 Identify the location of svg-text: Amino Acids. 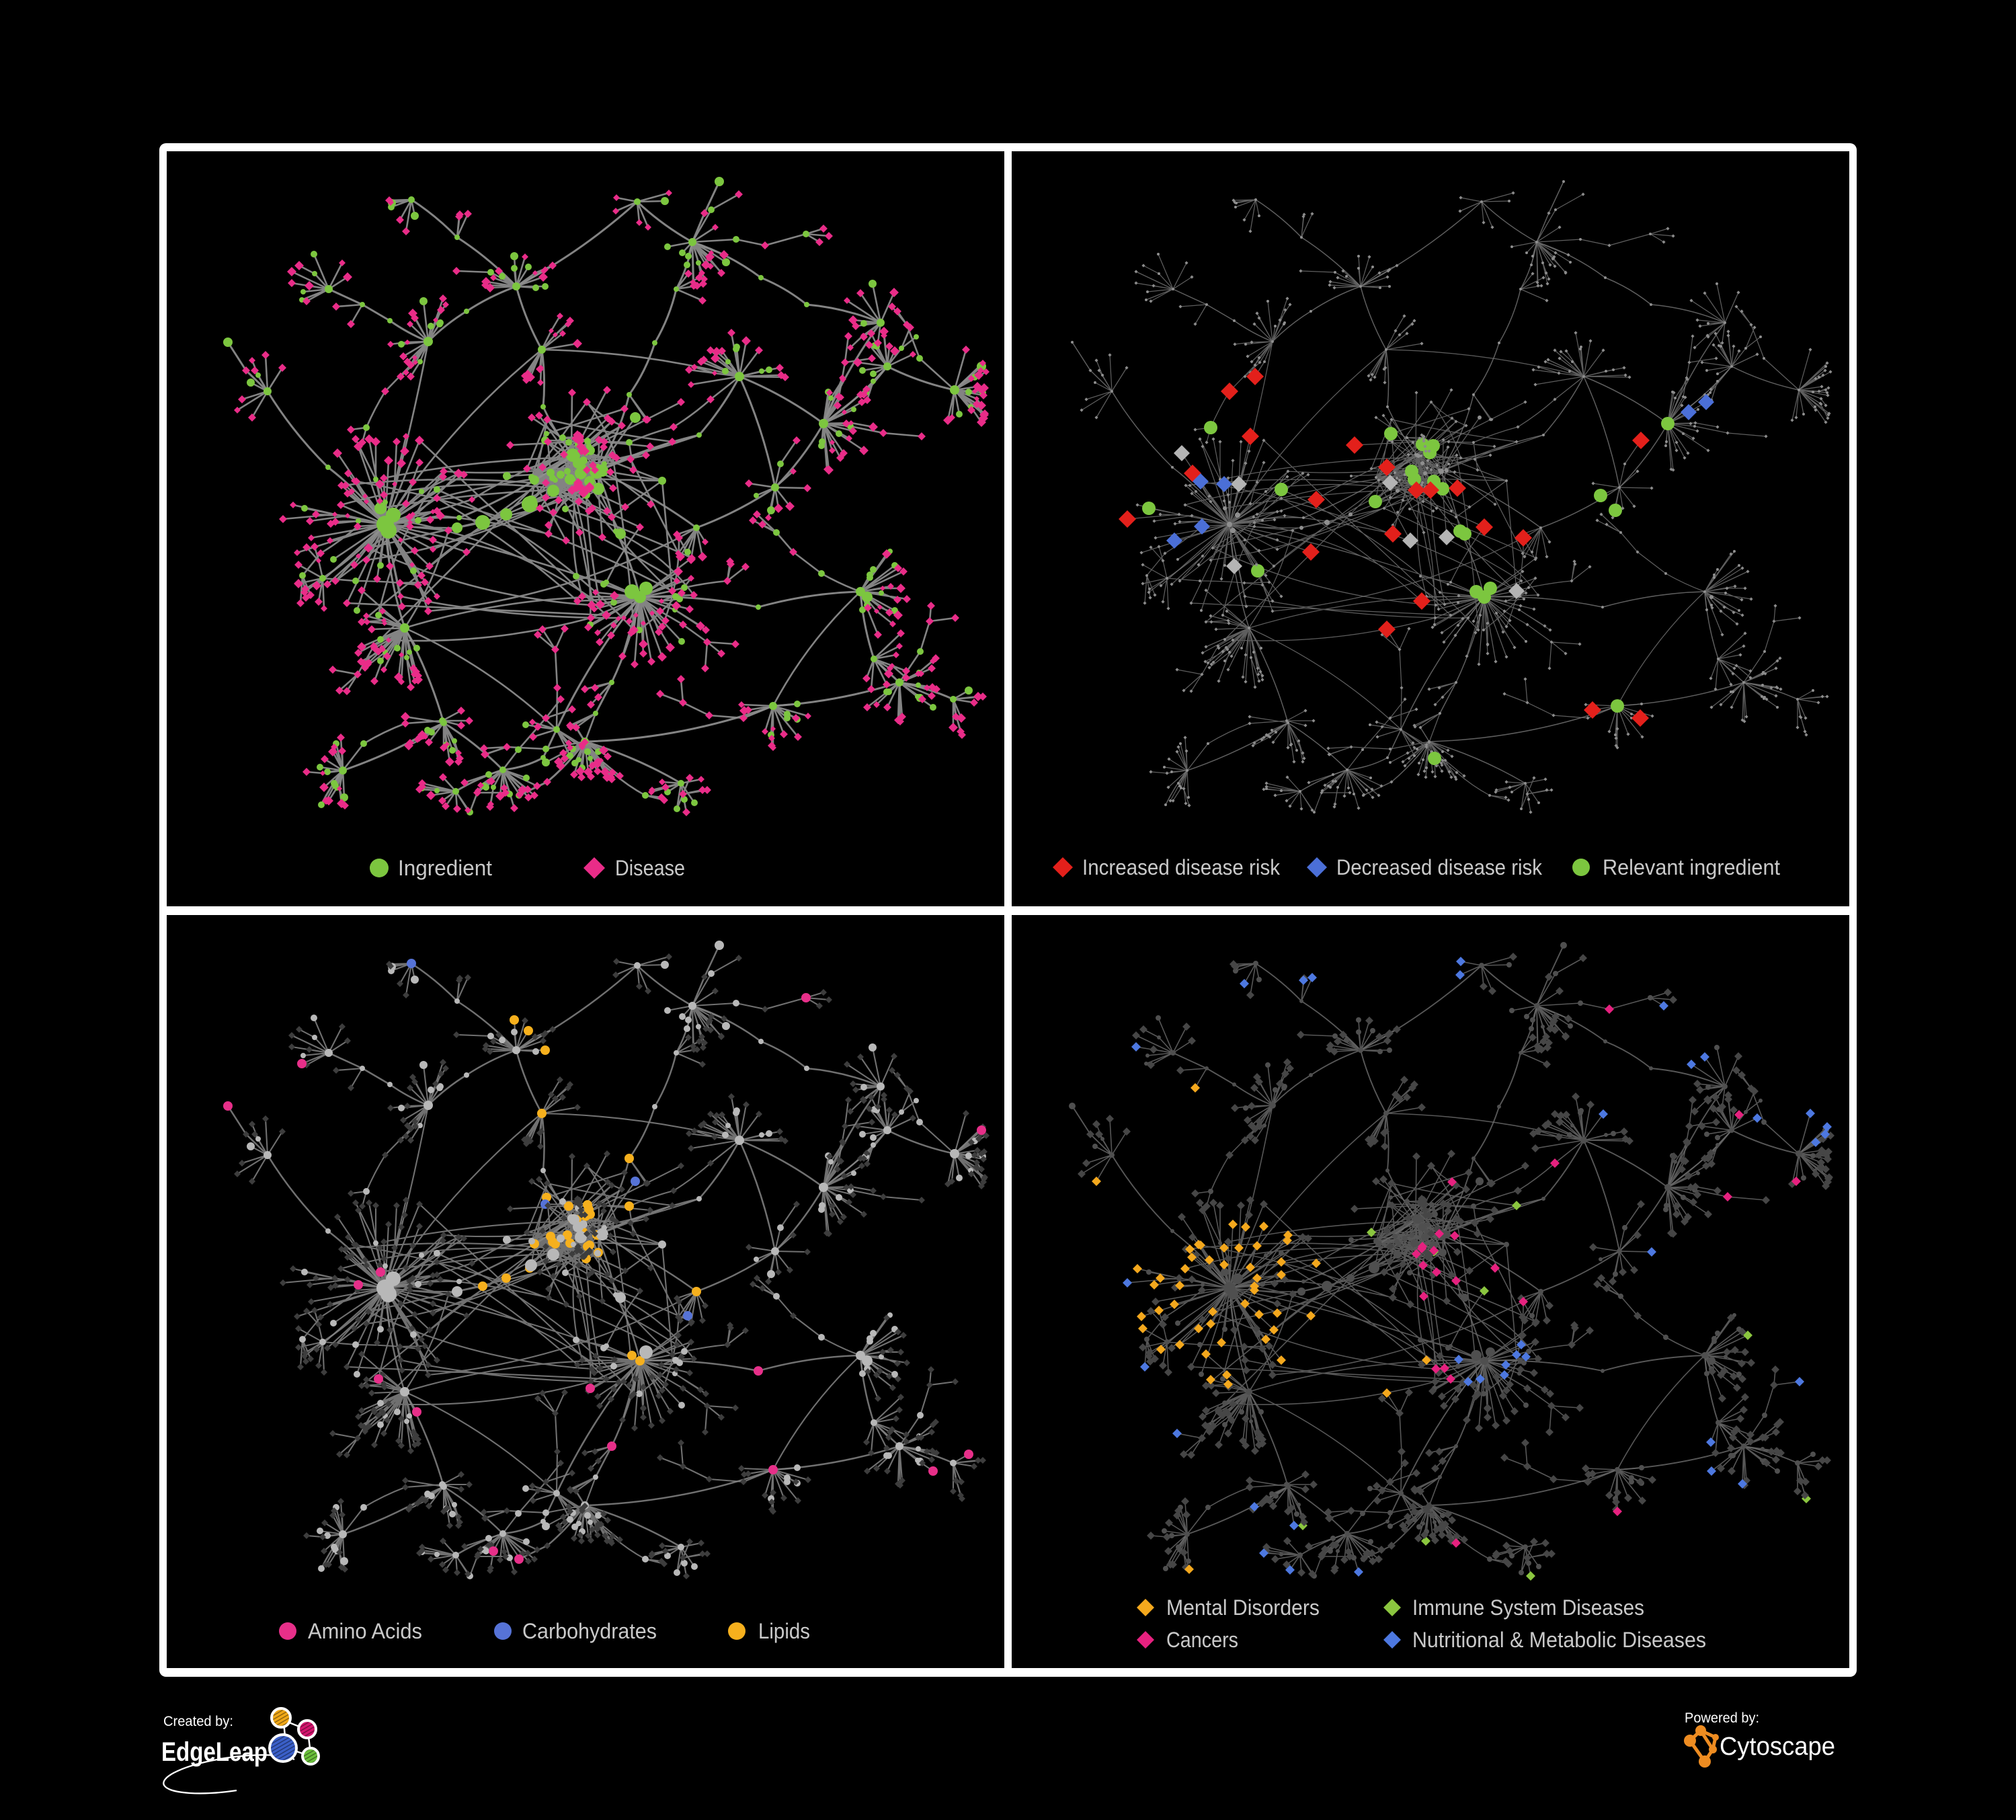
(365, 1631).